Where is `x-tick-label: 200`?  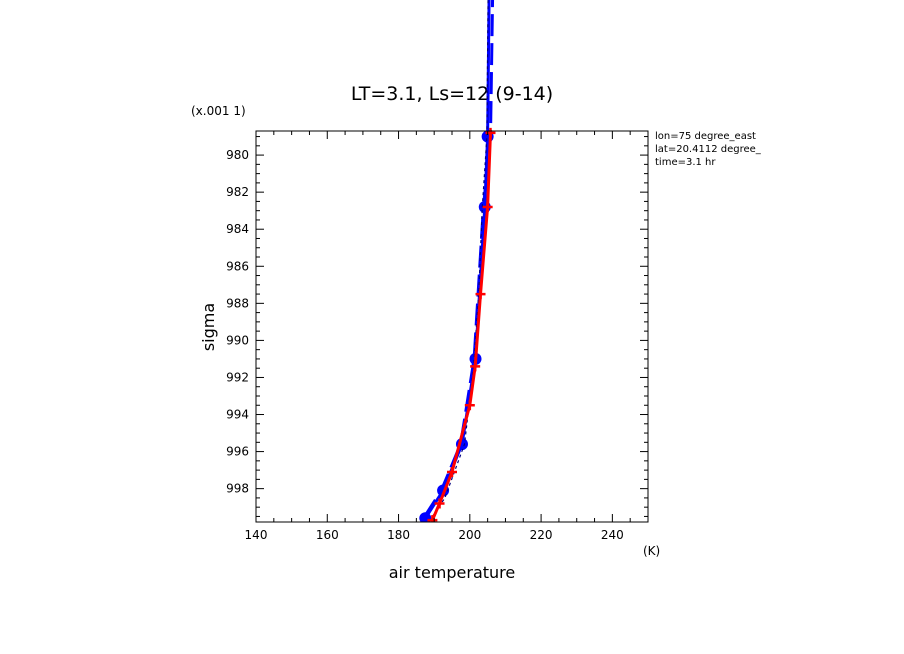 x-tick-label: 200 is located at coordinates (469, 535).